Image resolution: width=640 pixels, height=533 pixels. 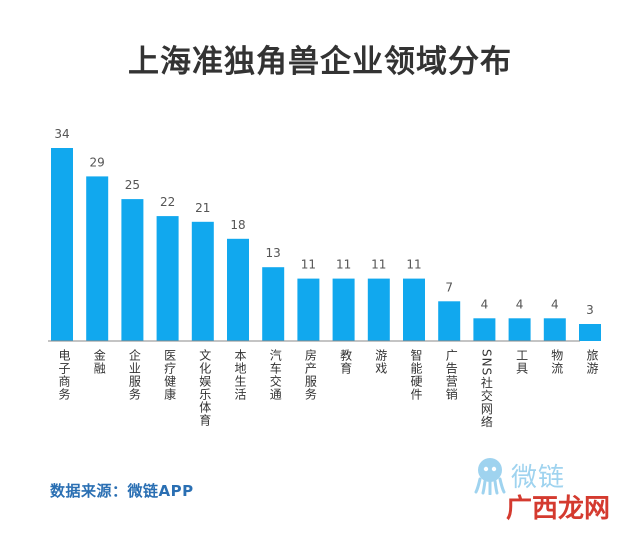 I want to click on category-label: 电子商务, so click(x=64, y=375).